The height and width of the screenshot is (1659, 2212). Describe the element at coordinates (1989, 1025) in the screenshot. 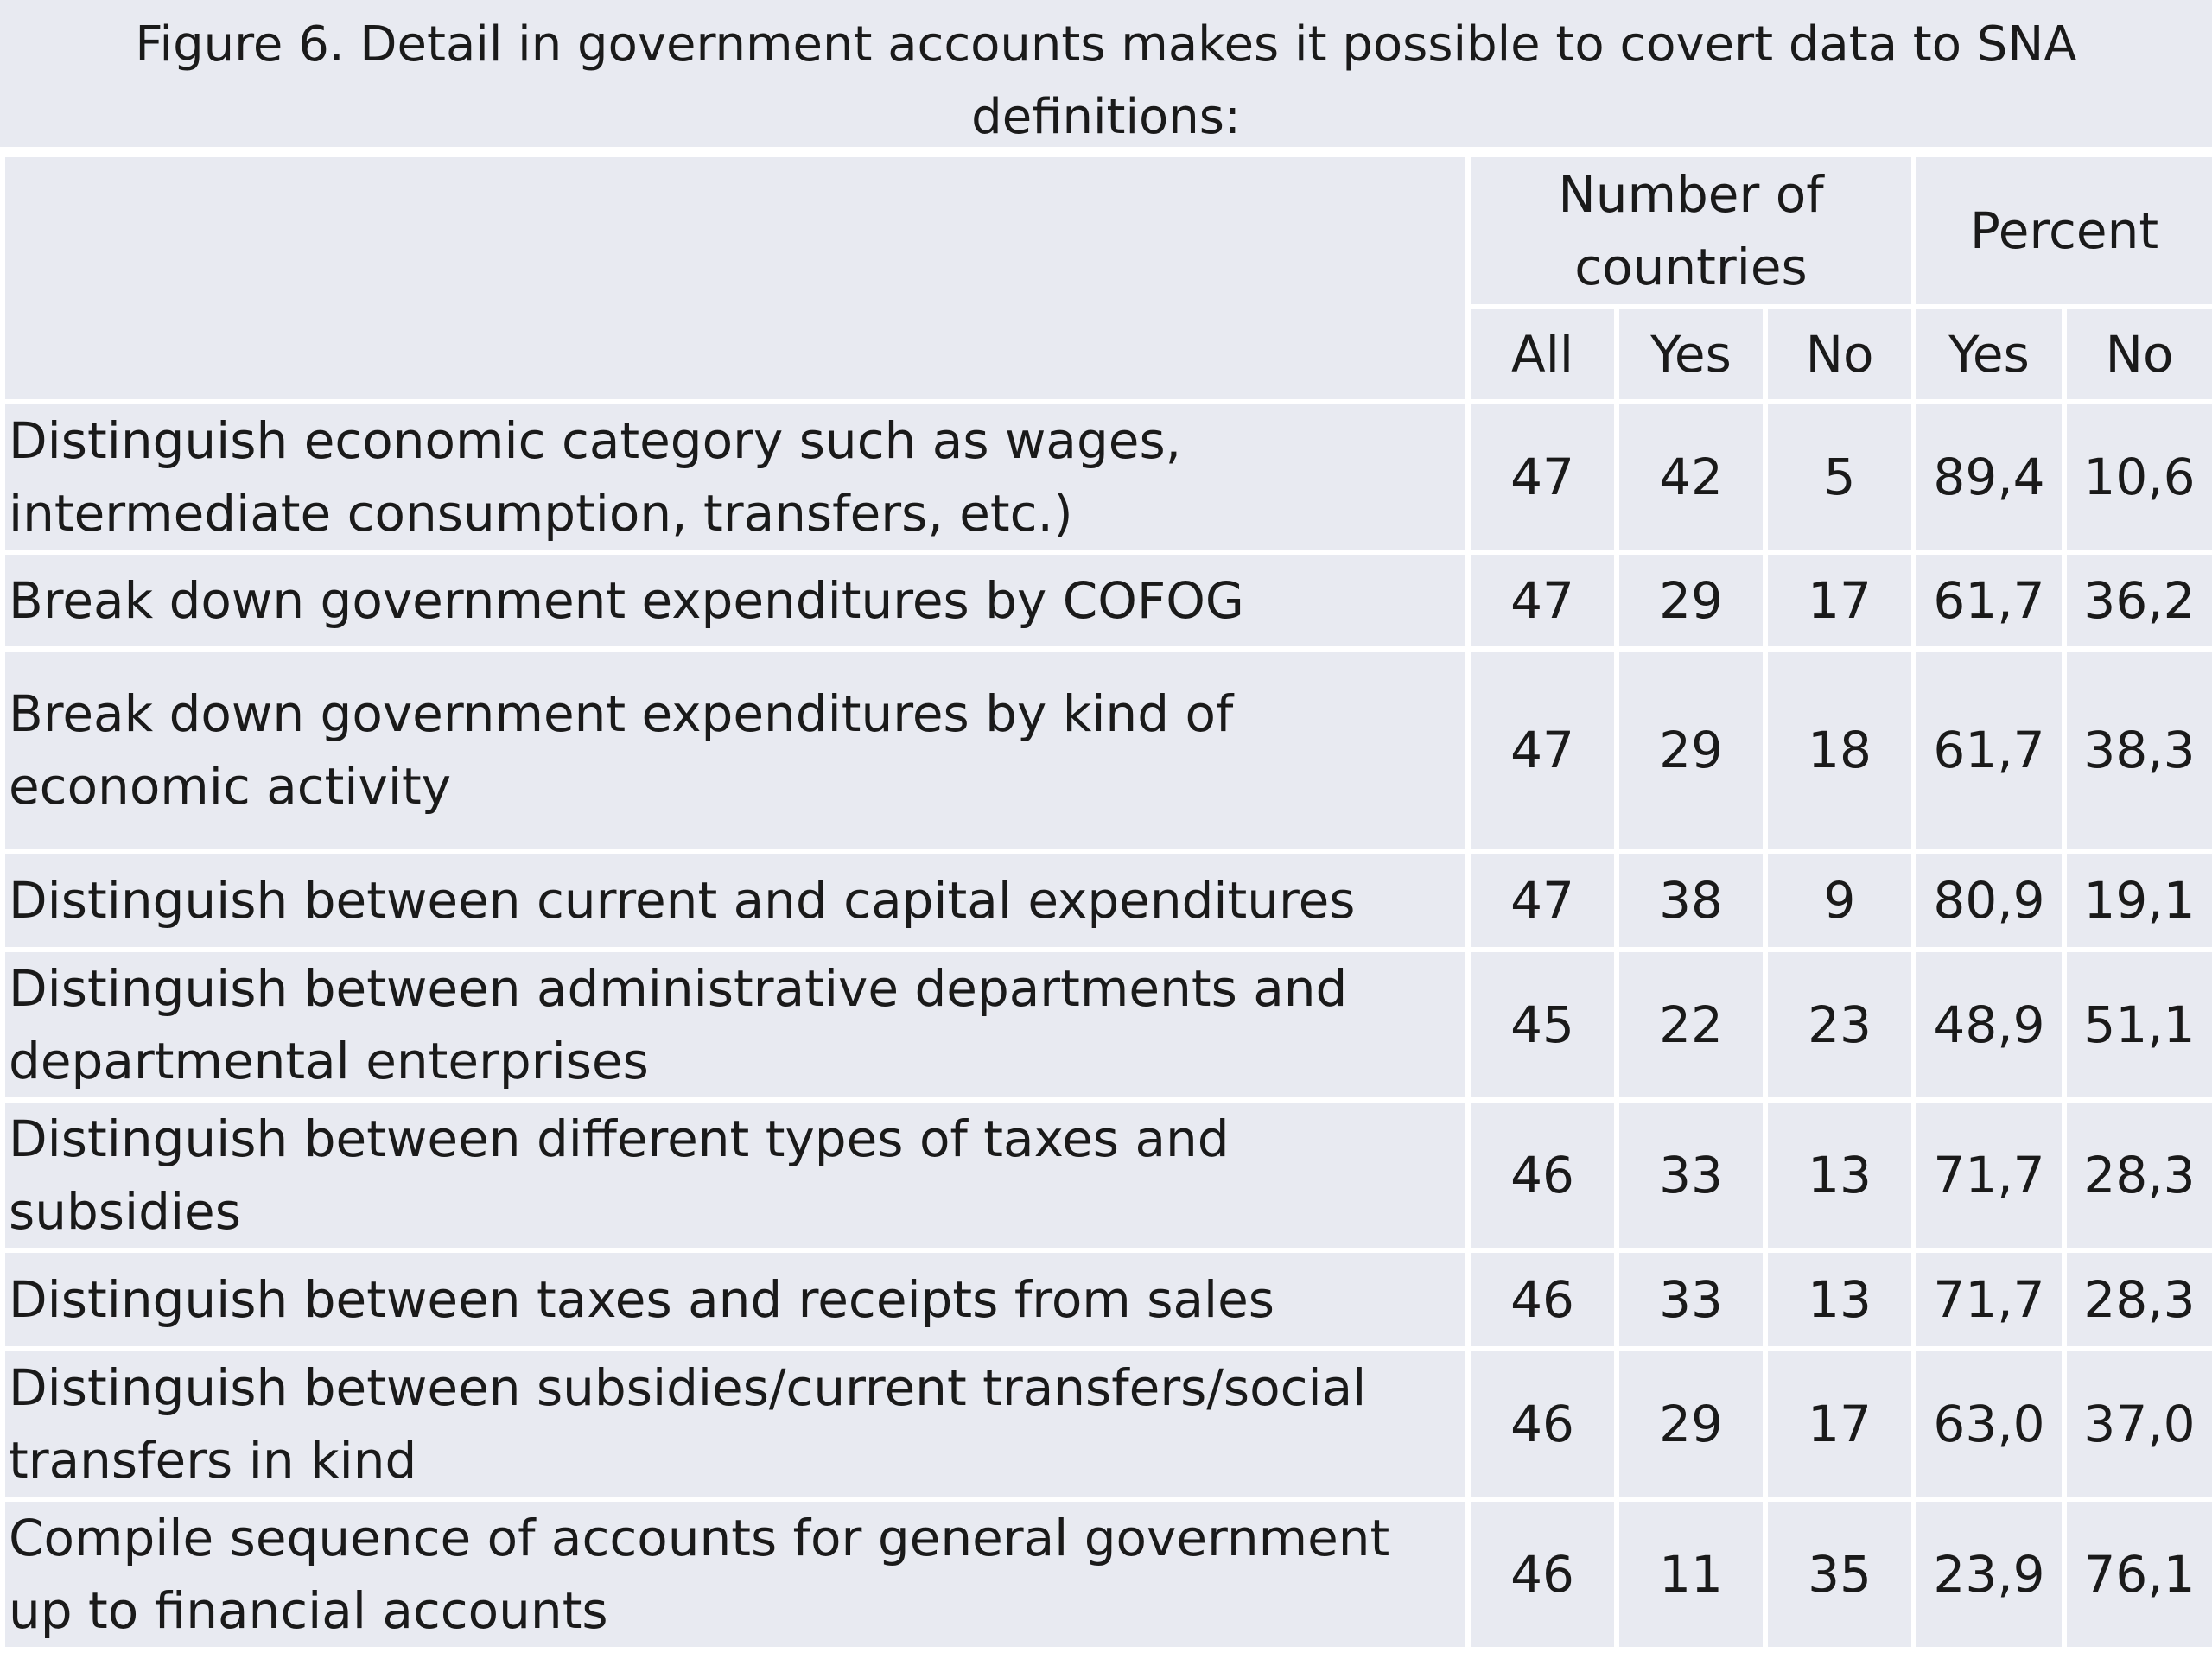

I see `cell-percent-yes: 48,9` at that location.